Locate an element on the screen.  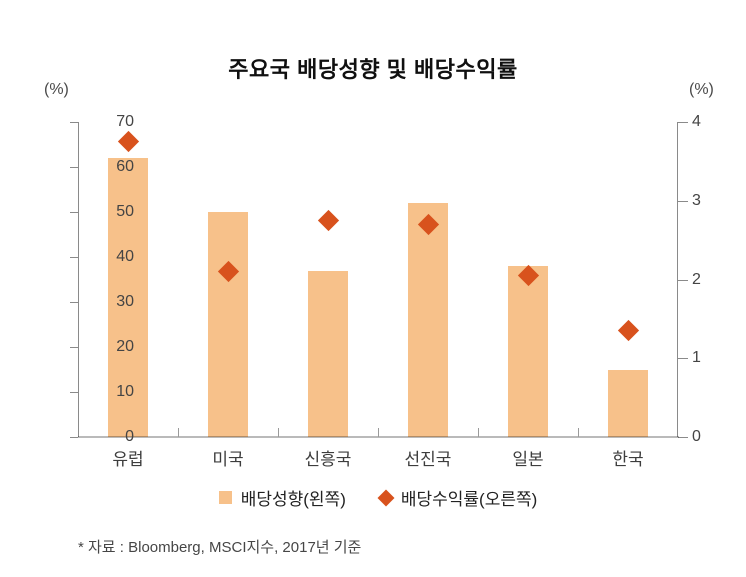
diamond-marker-신흥국 is located at coordinates (328, 220).